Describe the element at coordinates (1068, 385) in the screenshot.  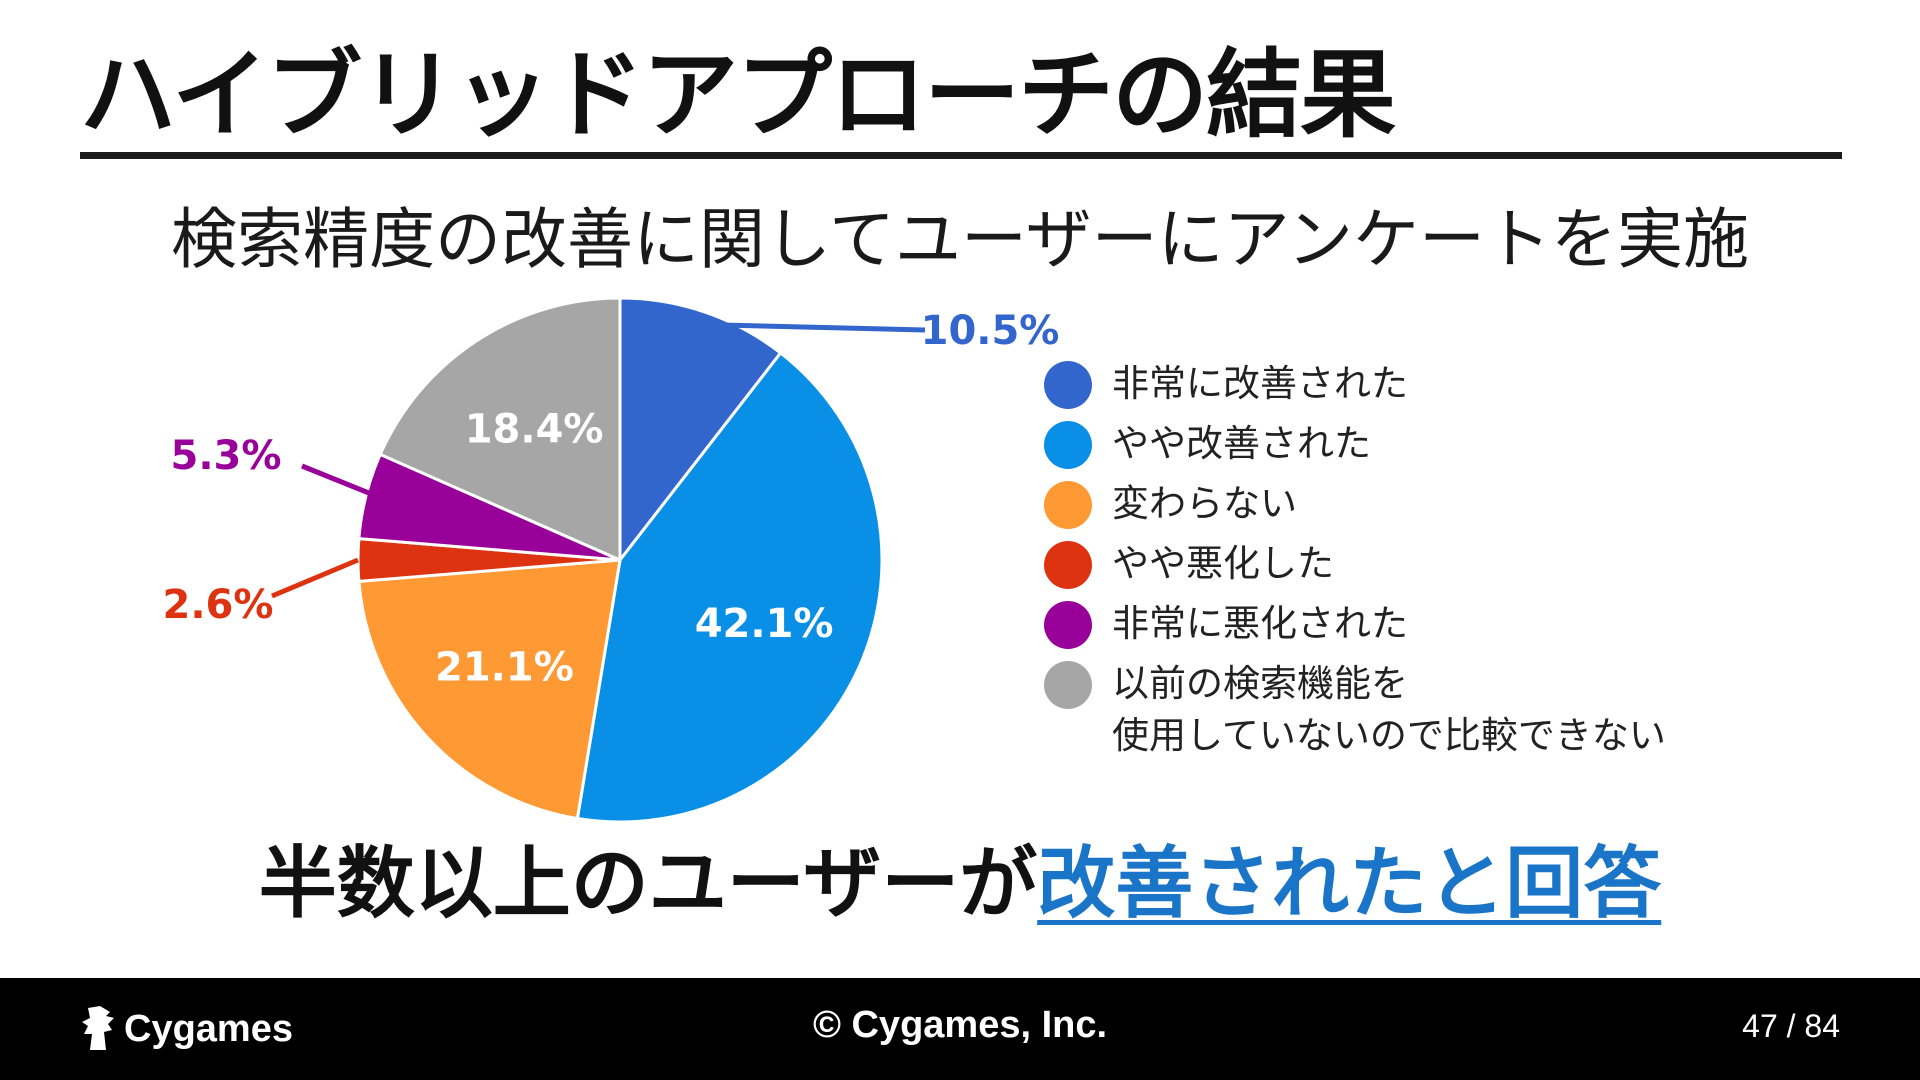
I see `legend-swatch-very-improved` at that location.